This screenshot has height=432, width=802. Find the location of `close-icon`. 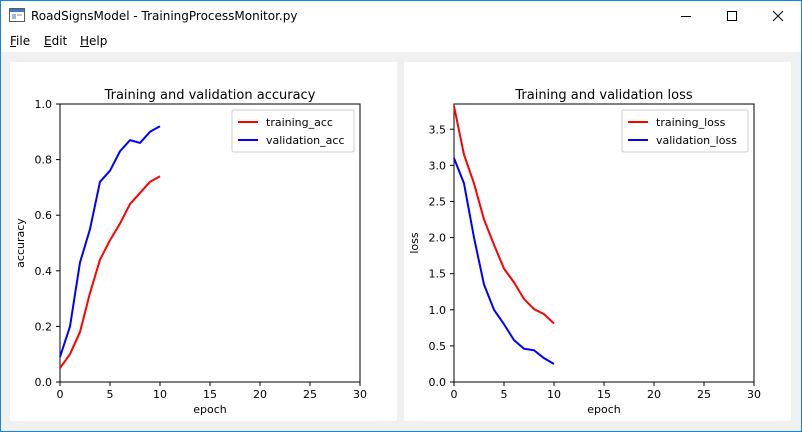

close-icon is located at coordinates (778, 16).